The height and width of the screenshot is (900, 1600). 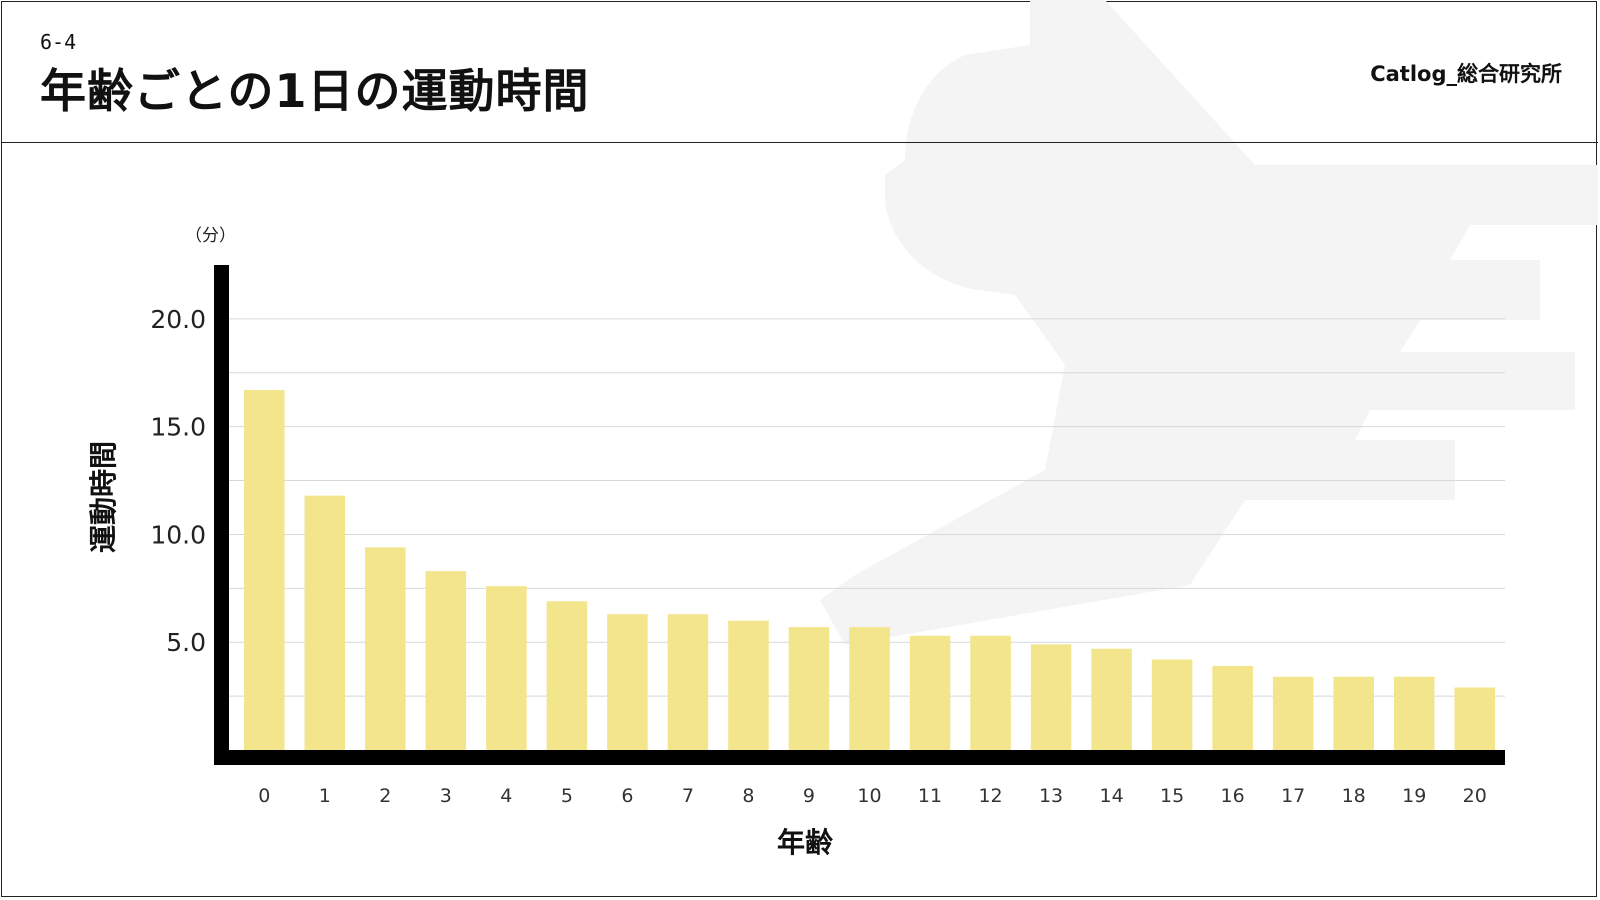 What do you see at coordinates (1475, 796) in the screenshot?
I see `x-tick-label: 20` at bounding box center [1475, 796].